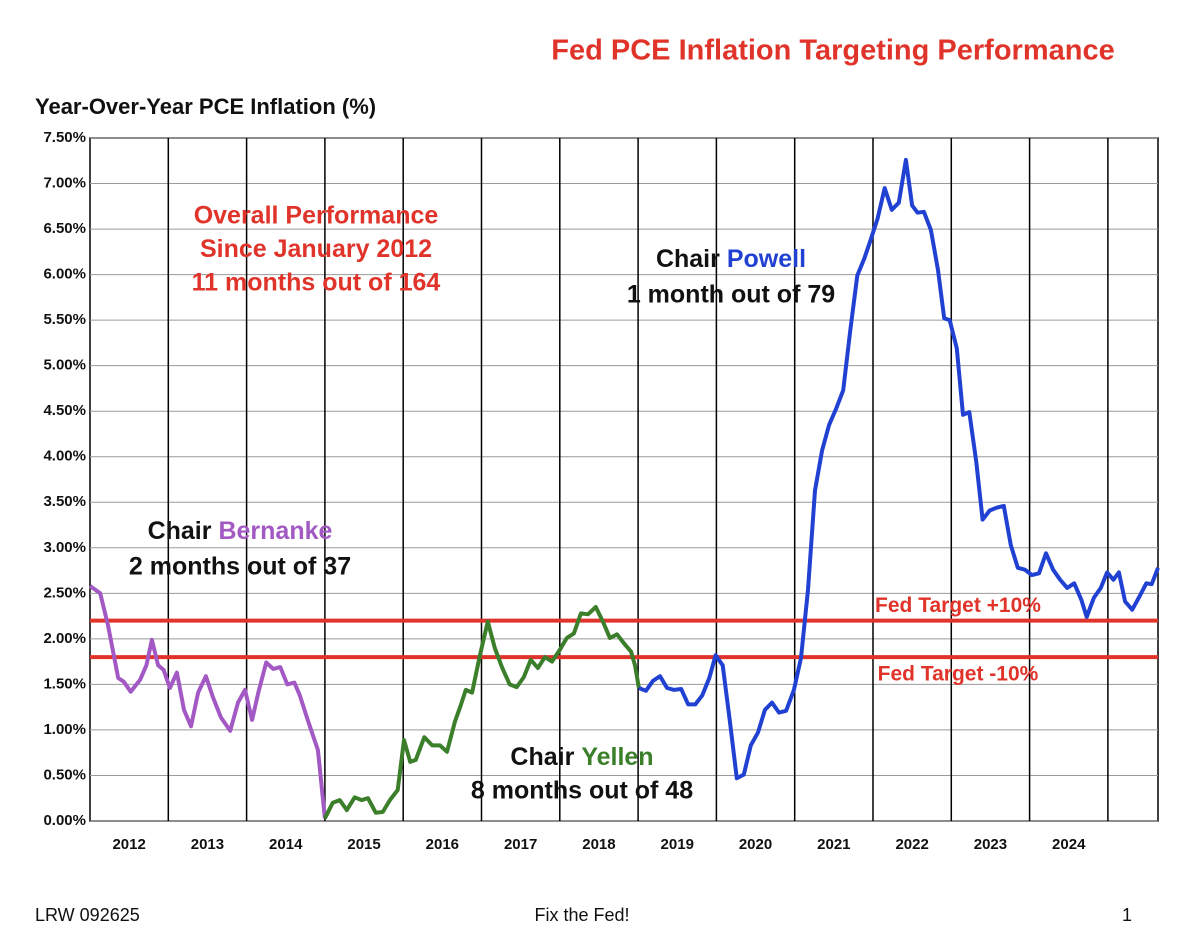 The height and width of the screenshot is (952, 1190). What do you see at coordinates (766, 259) in the screenshot?
I see `chair-name: Powell` at bounding box center [766, 259].